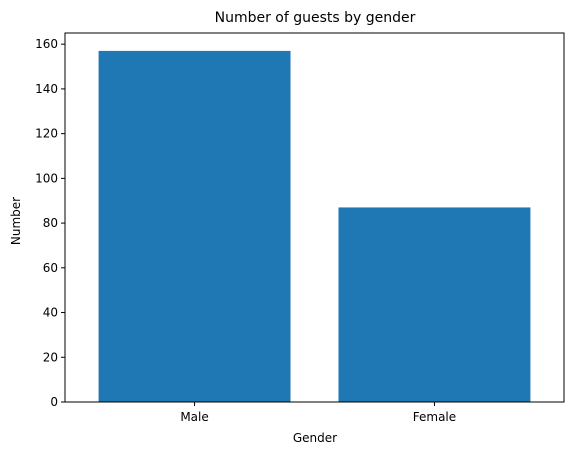  What do you see at coordinates (54, 402) in the screenshot?
I see `y-tick-label: 0` at bounding box center [54, 402].